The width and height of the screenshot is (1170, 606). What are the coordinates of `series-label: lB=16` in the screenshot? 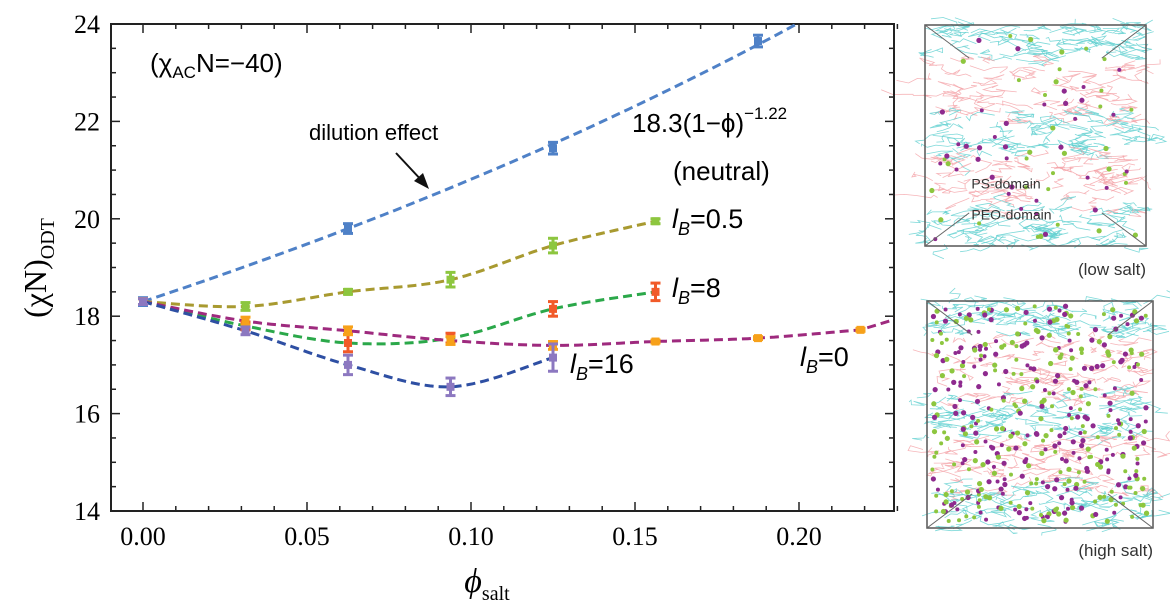 It's located at (602, 366).